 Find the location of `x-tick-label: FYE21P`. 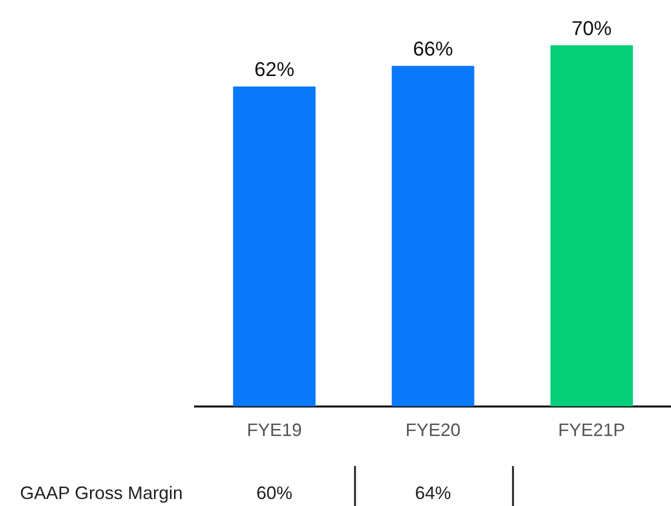

x-tick-label: FYE21P is located at coordinates (592, 430).